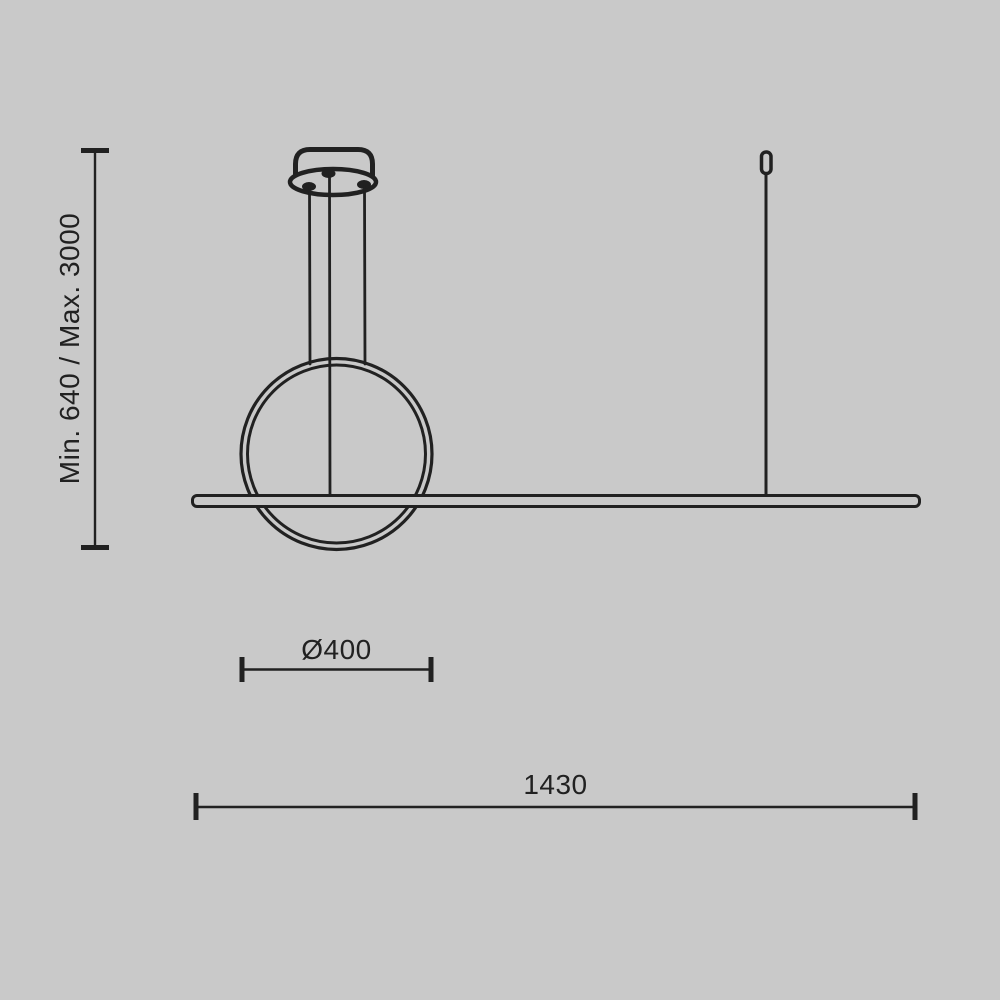  I want to click on ring-inner-circle, so click(336, 454).